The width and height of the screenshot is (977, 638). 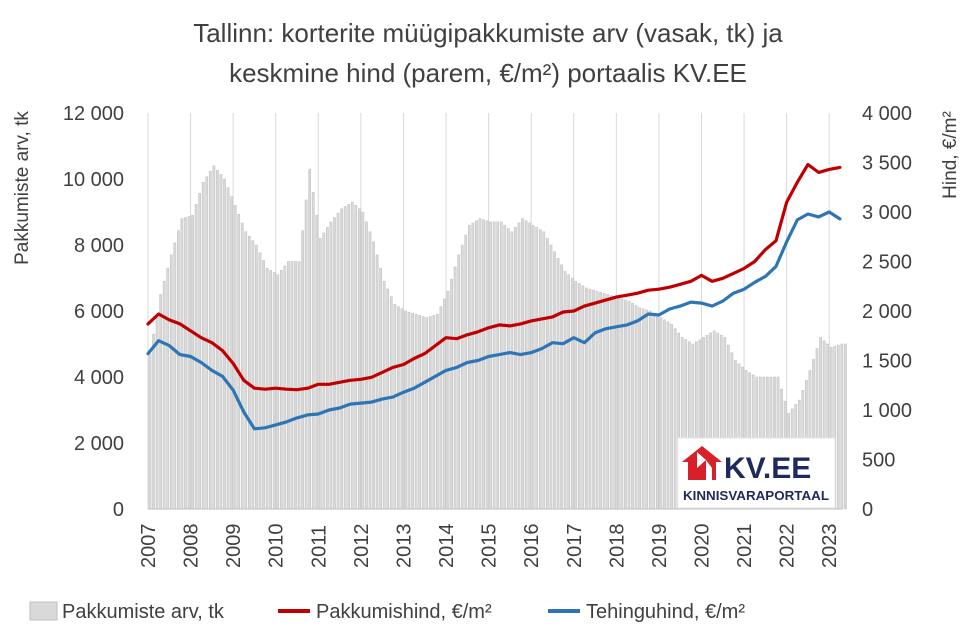 I want to click on y-right-tick-label: 500, so click(x=878, y=461).